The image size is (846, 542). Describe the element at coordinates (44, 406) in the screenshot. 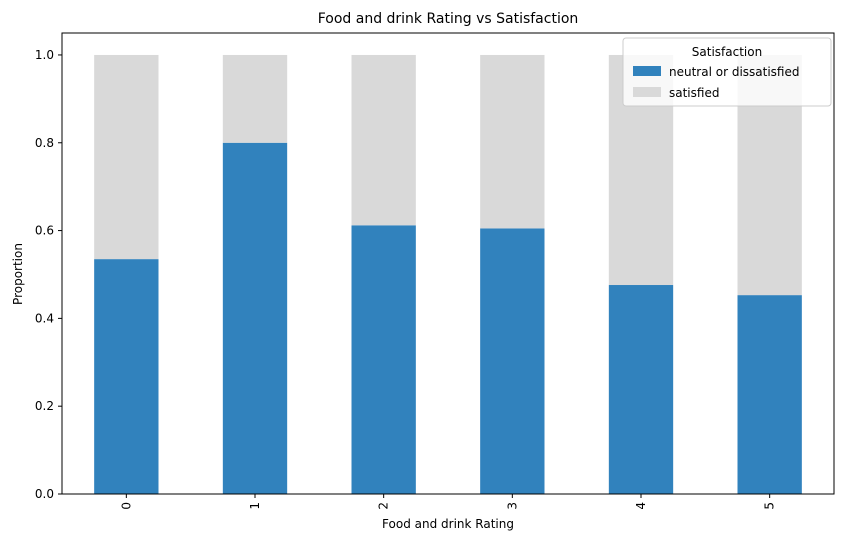

I see `y-tick-label-1: 0.2` at that location.